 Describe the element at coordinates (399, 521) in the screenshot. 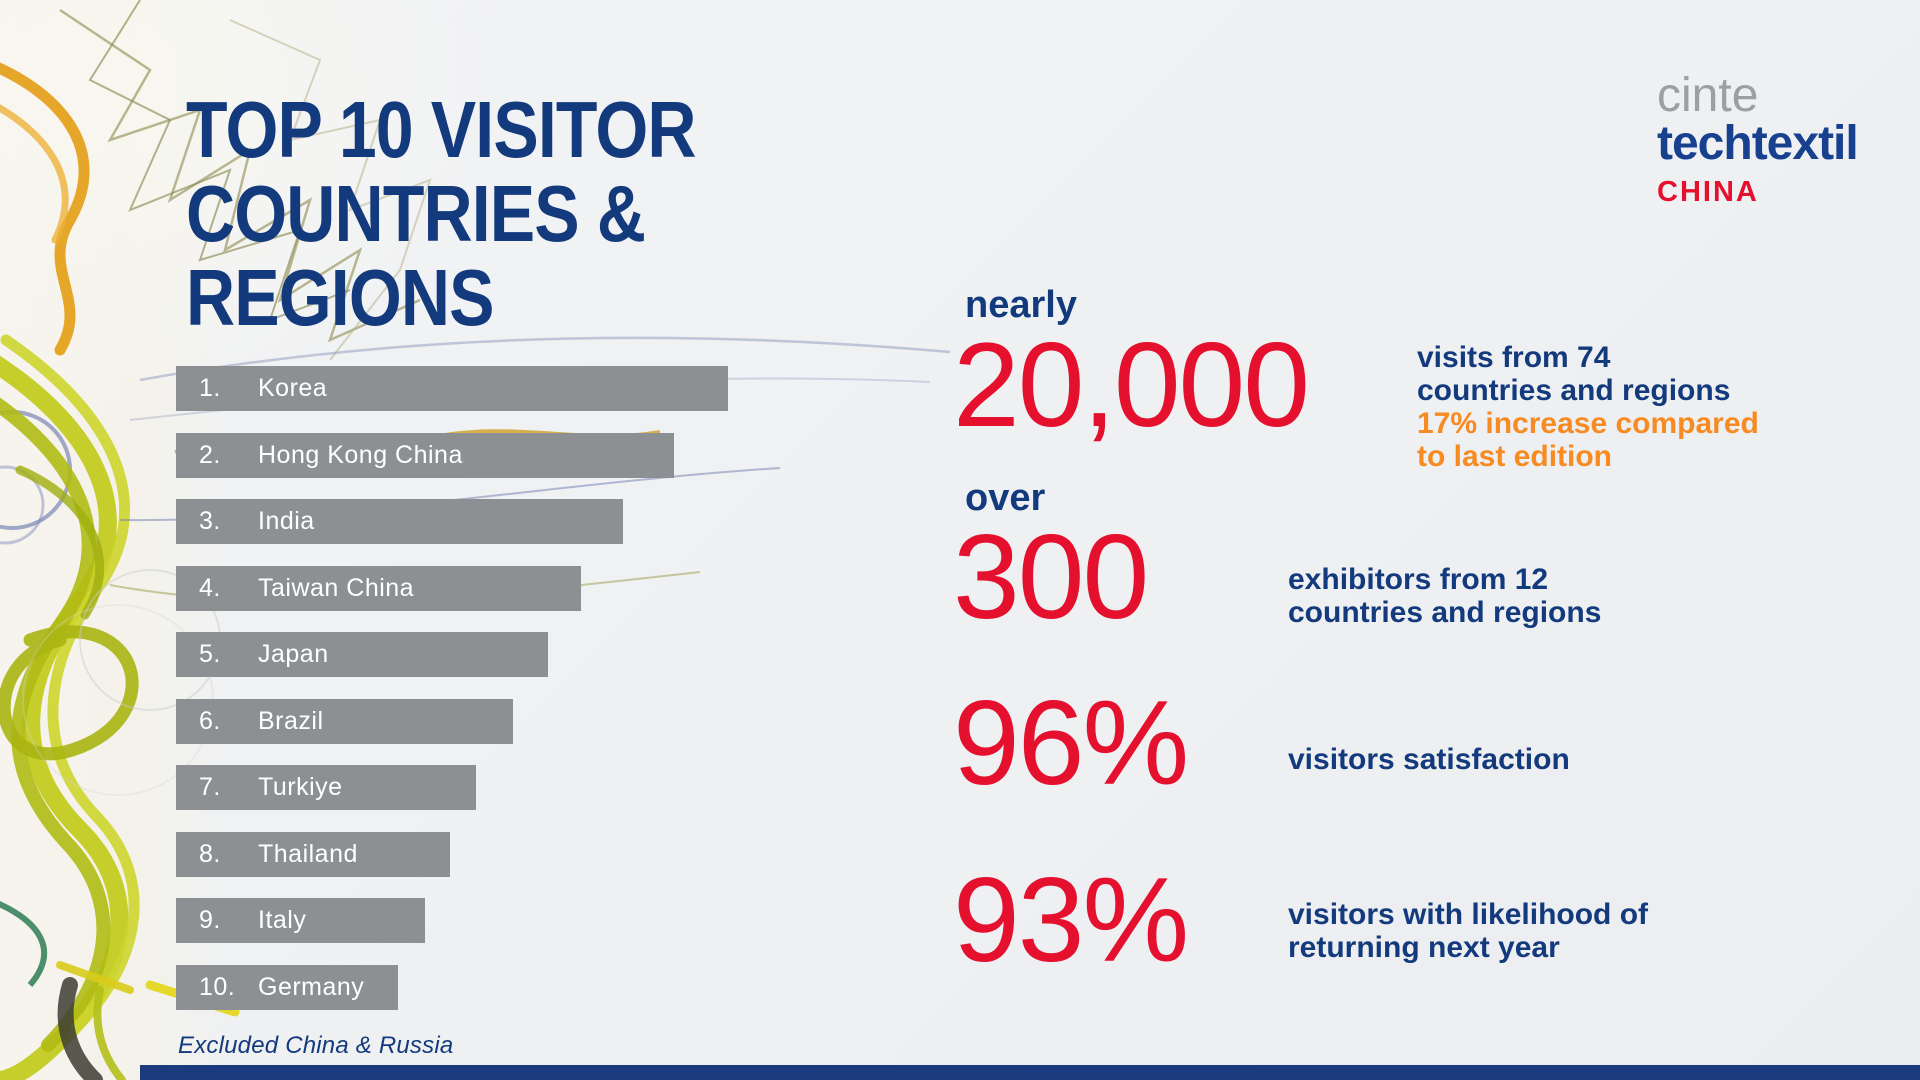

I see `bar-row: 3. India` at that location.